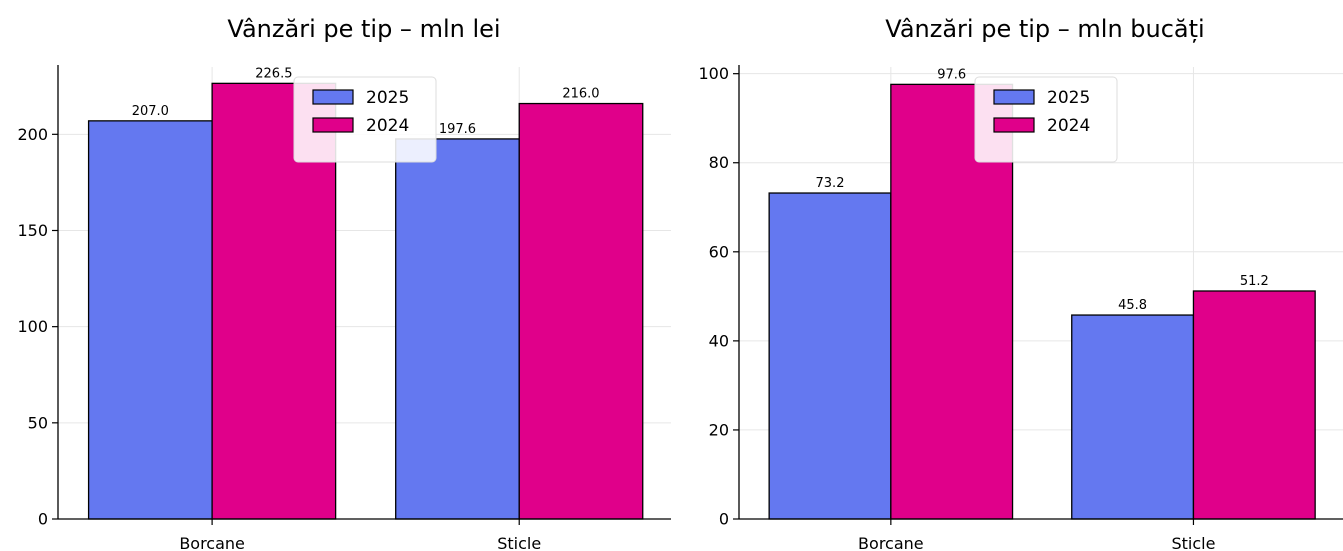  I want to click on y-tick-label: 150, so click(32, 230).